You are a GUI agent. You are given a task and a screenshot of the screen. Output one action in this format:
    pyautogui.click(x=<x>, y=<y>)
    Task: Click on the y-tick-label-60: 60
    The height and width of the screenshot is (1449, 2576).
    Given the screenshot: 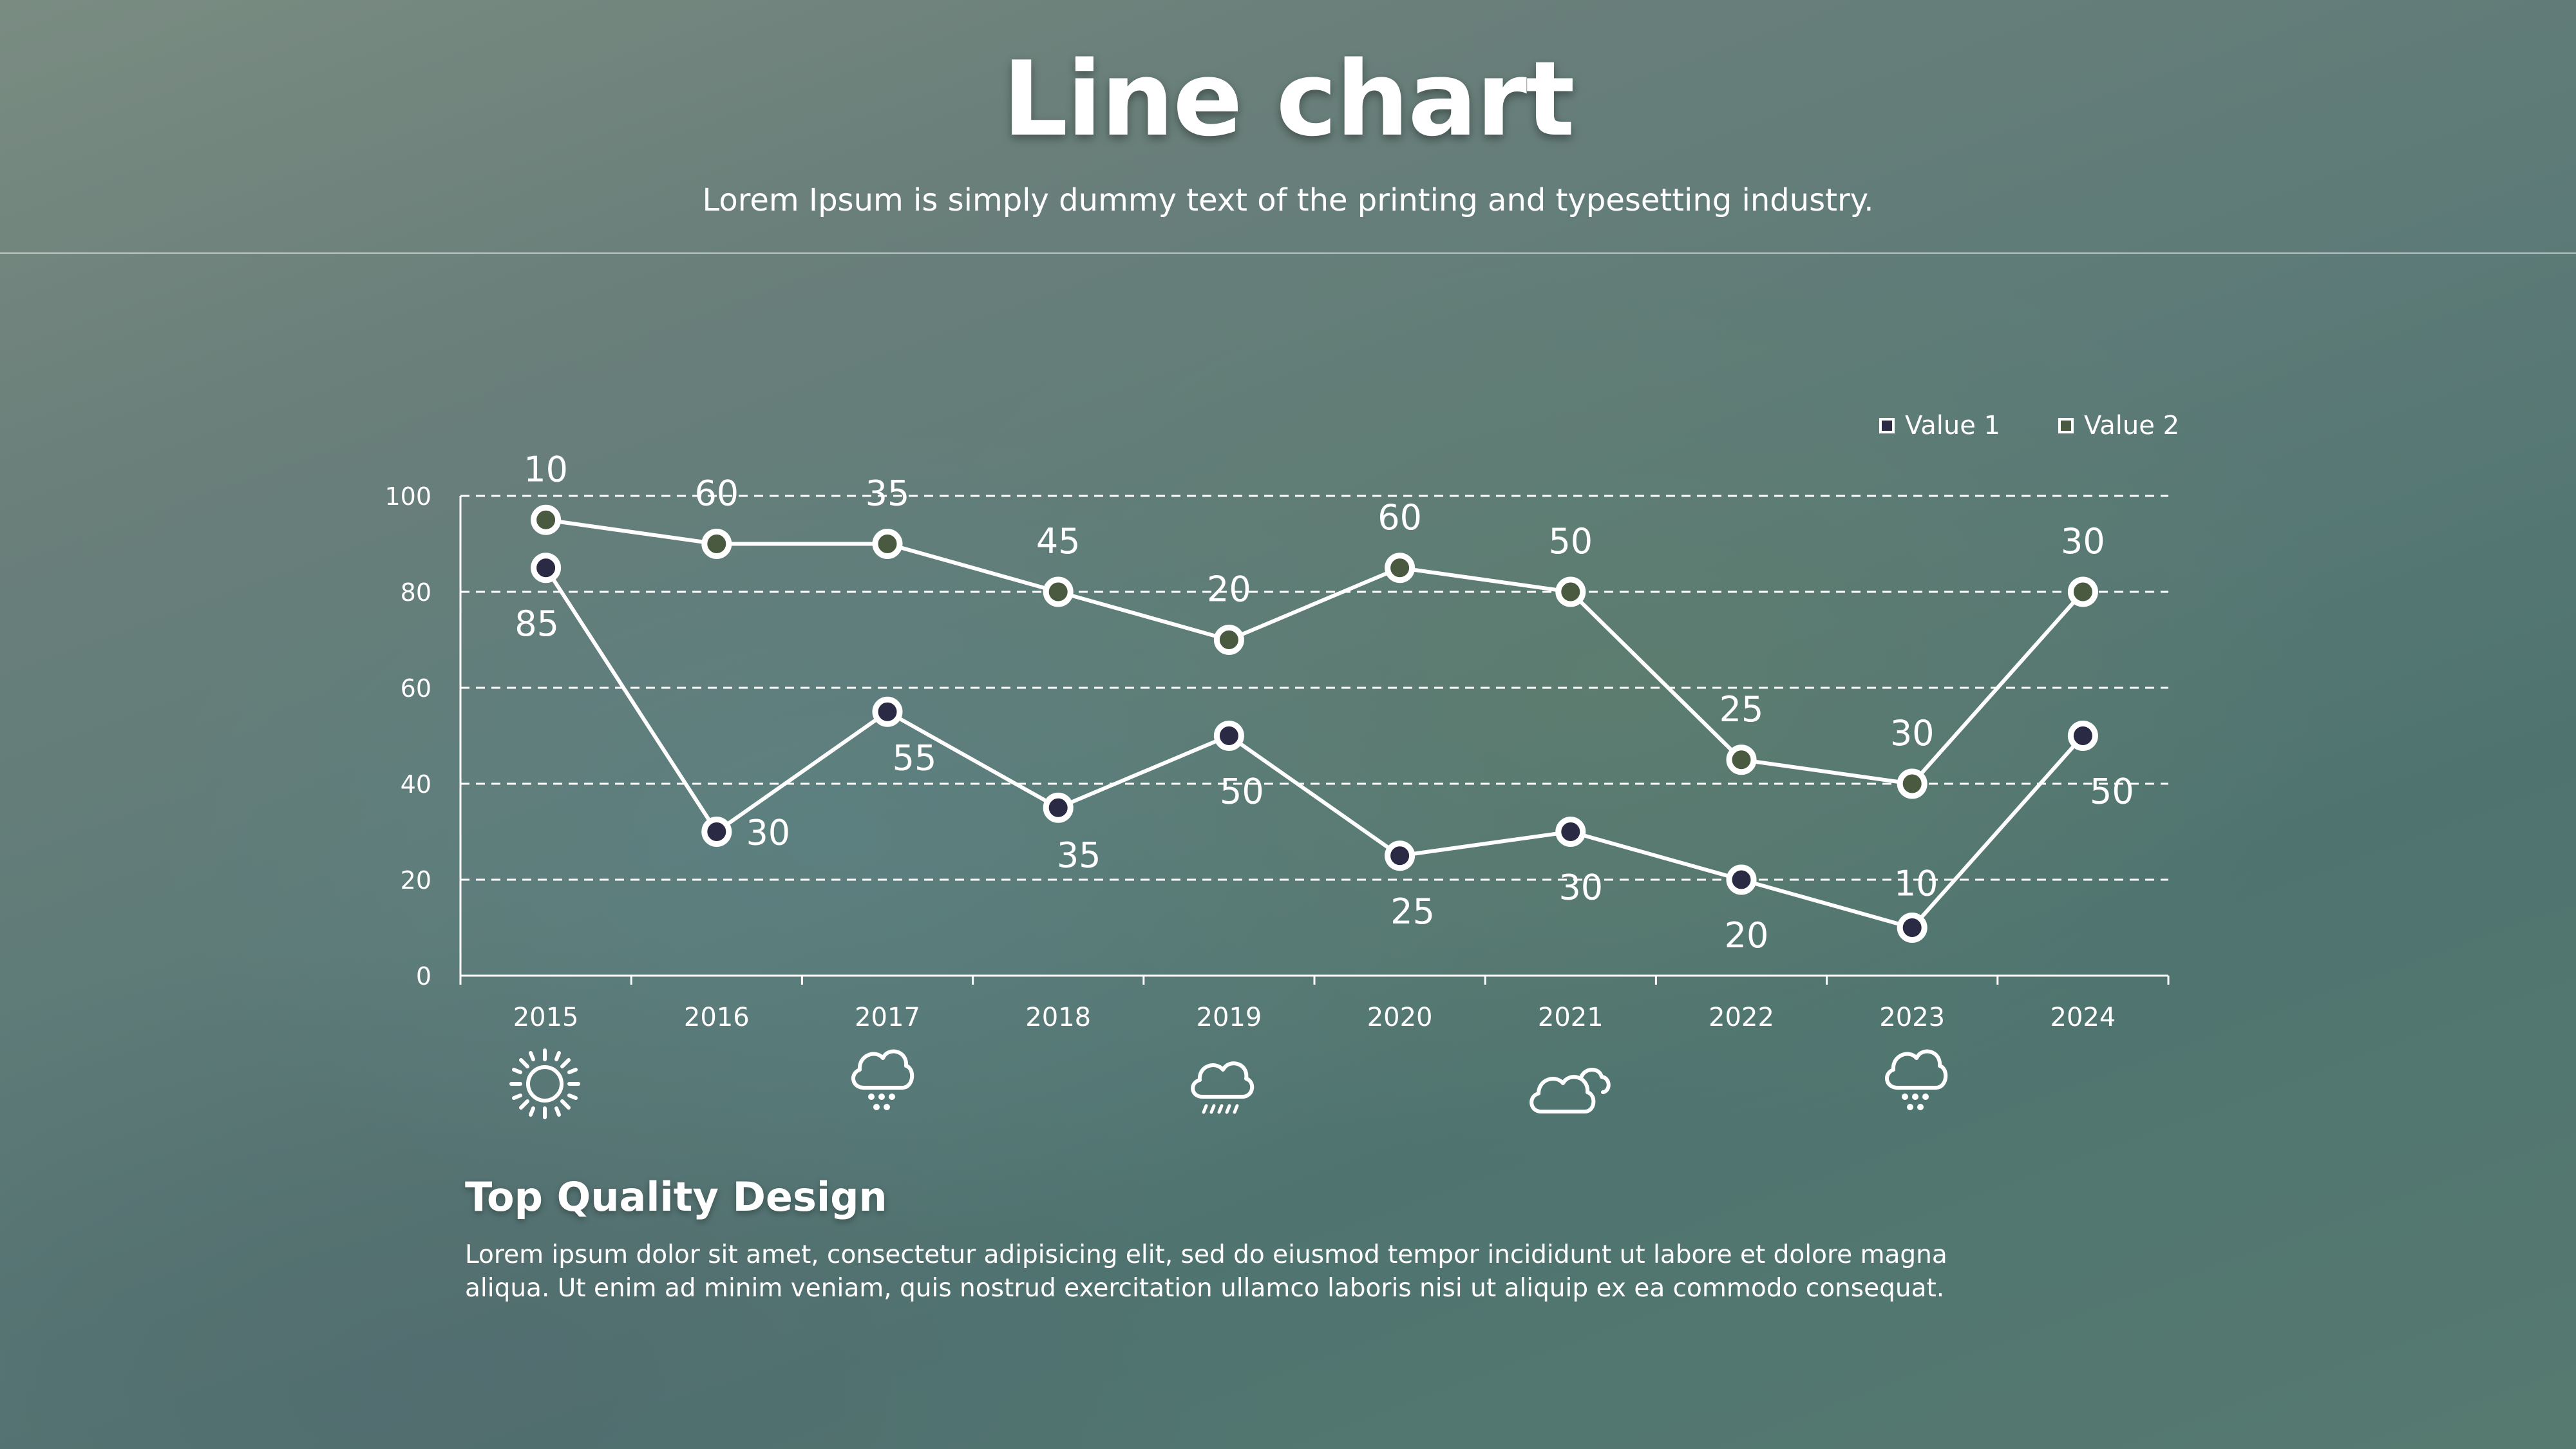 What is the action you would take?
    pyautogui.click(x=416, y=688)
    